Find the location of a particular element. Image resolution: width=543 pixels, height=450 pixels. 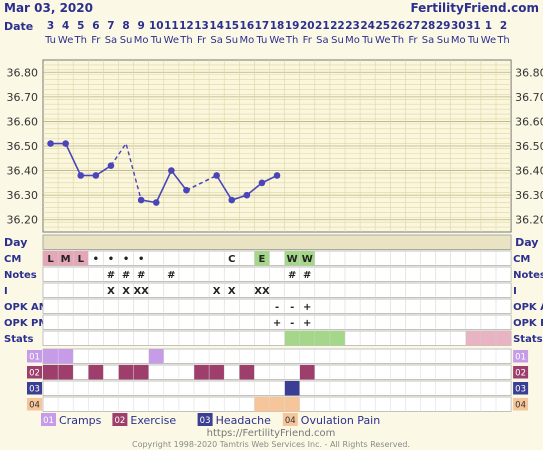

row-cell-text: XX is located at coordinates (262, 291).